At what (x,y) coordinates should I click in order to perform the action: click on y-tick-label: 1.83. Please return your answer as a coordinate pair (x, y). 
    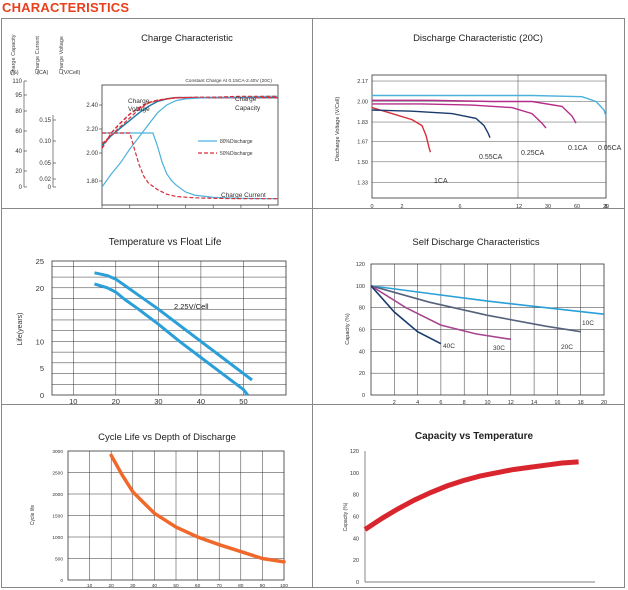
    Looking at the image, I should click on (362, 123).